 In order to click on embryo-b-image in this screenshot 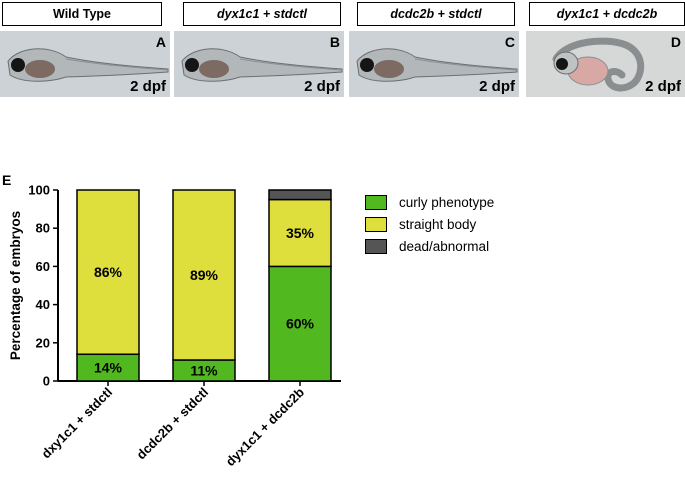, I will do `click(259, 64)`.